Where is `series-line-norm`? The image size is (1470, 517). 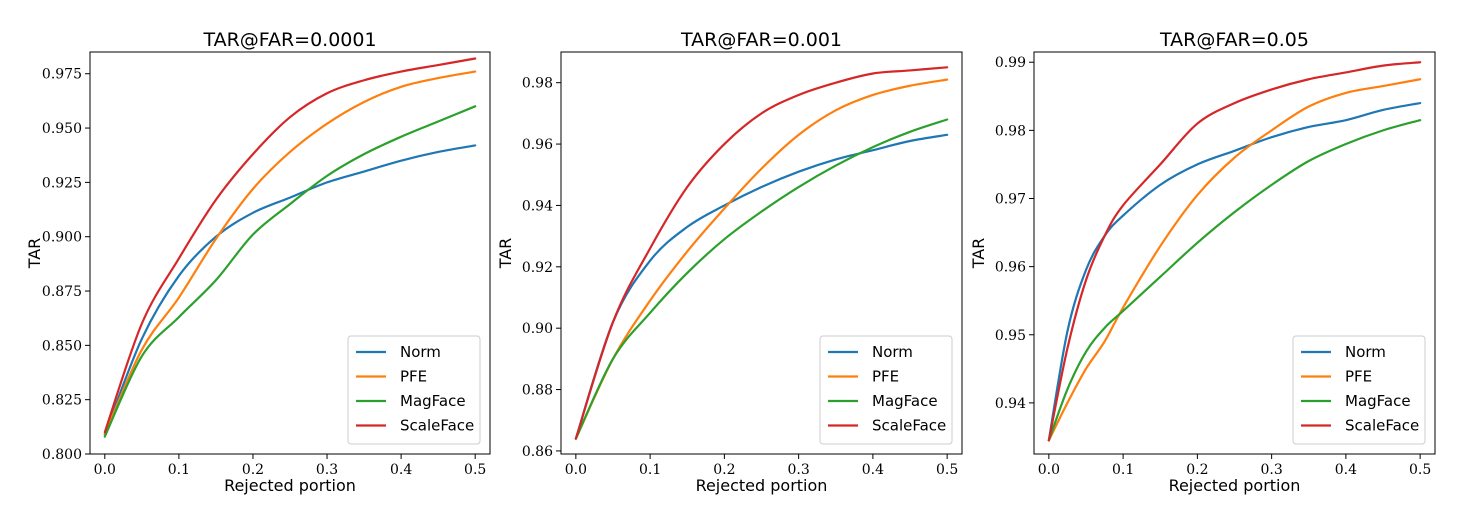
series-line-norm is located at coordinates (290, 290).